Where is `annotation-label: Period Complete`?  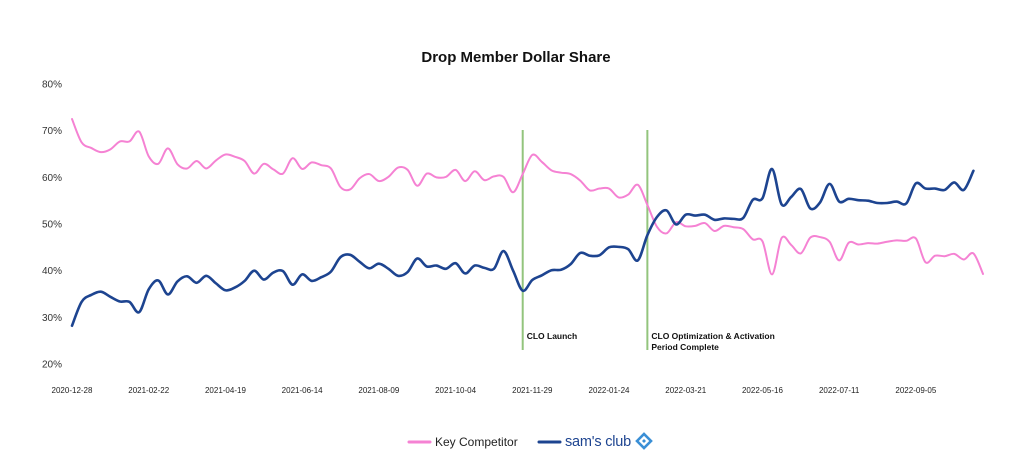
annotation-label: Period Complete is located at coordinates (685, 347).